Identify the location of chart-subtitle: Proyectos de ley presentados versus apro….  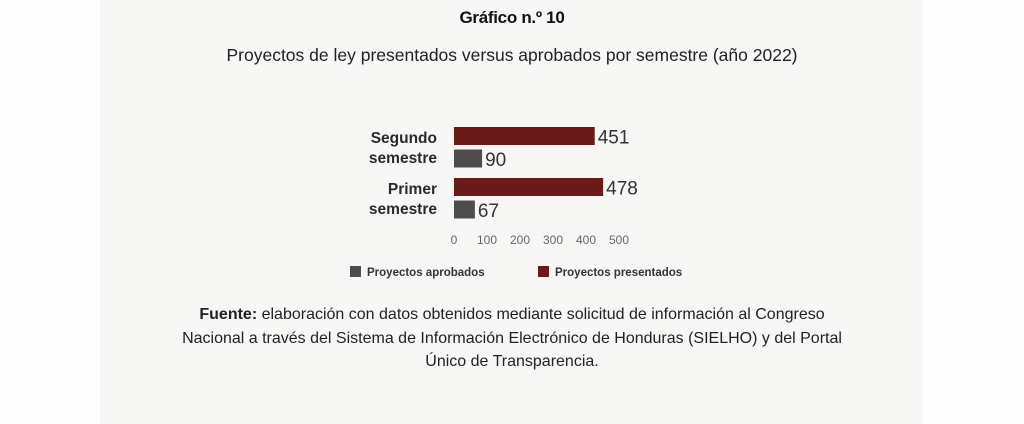
(512, 55).